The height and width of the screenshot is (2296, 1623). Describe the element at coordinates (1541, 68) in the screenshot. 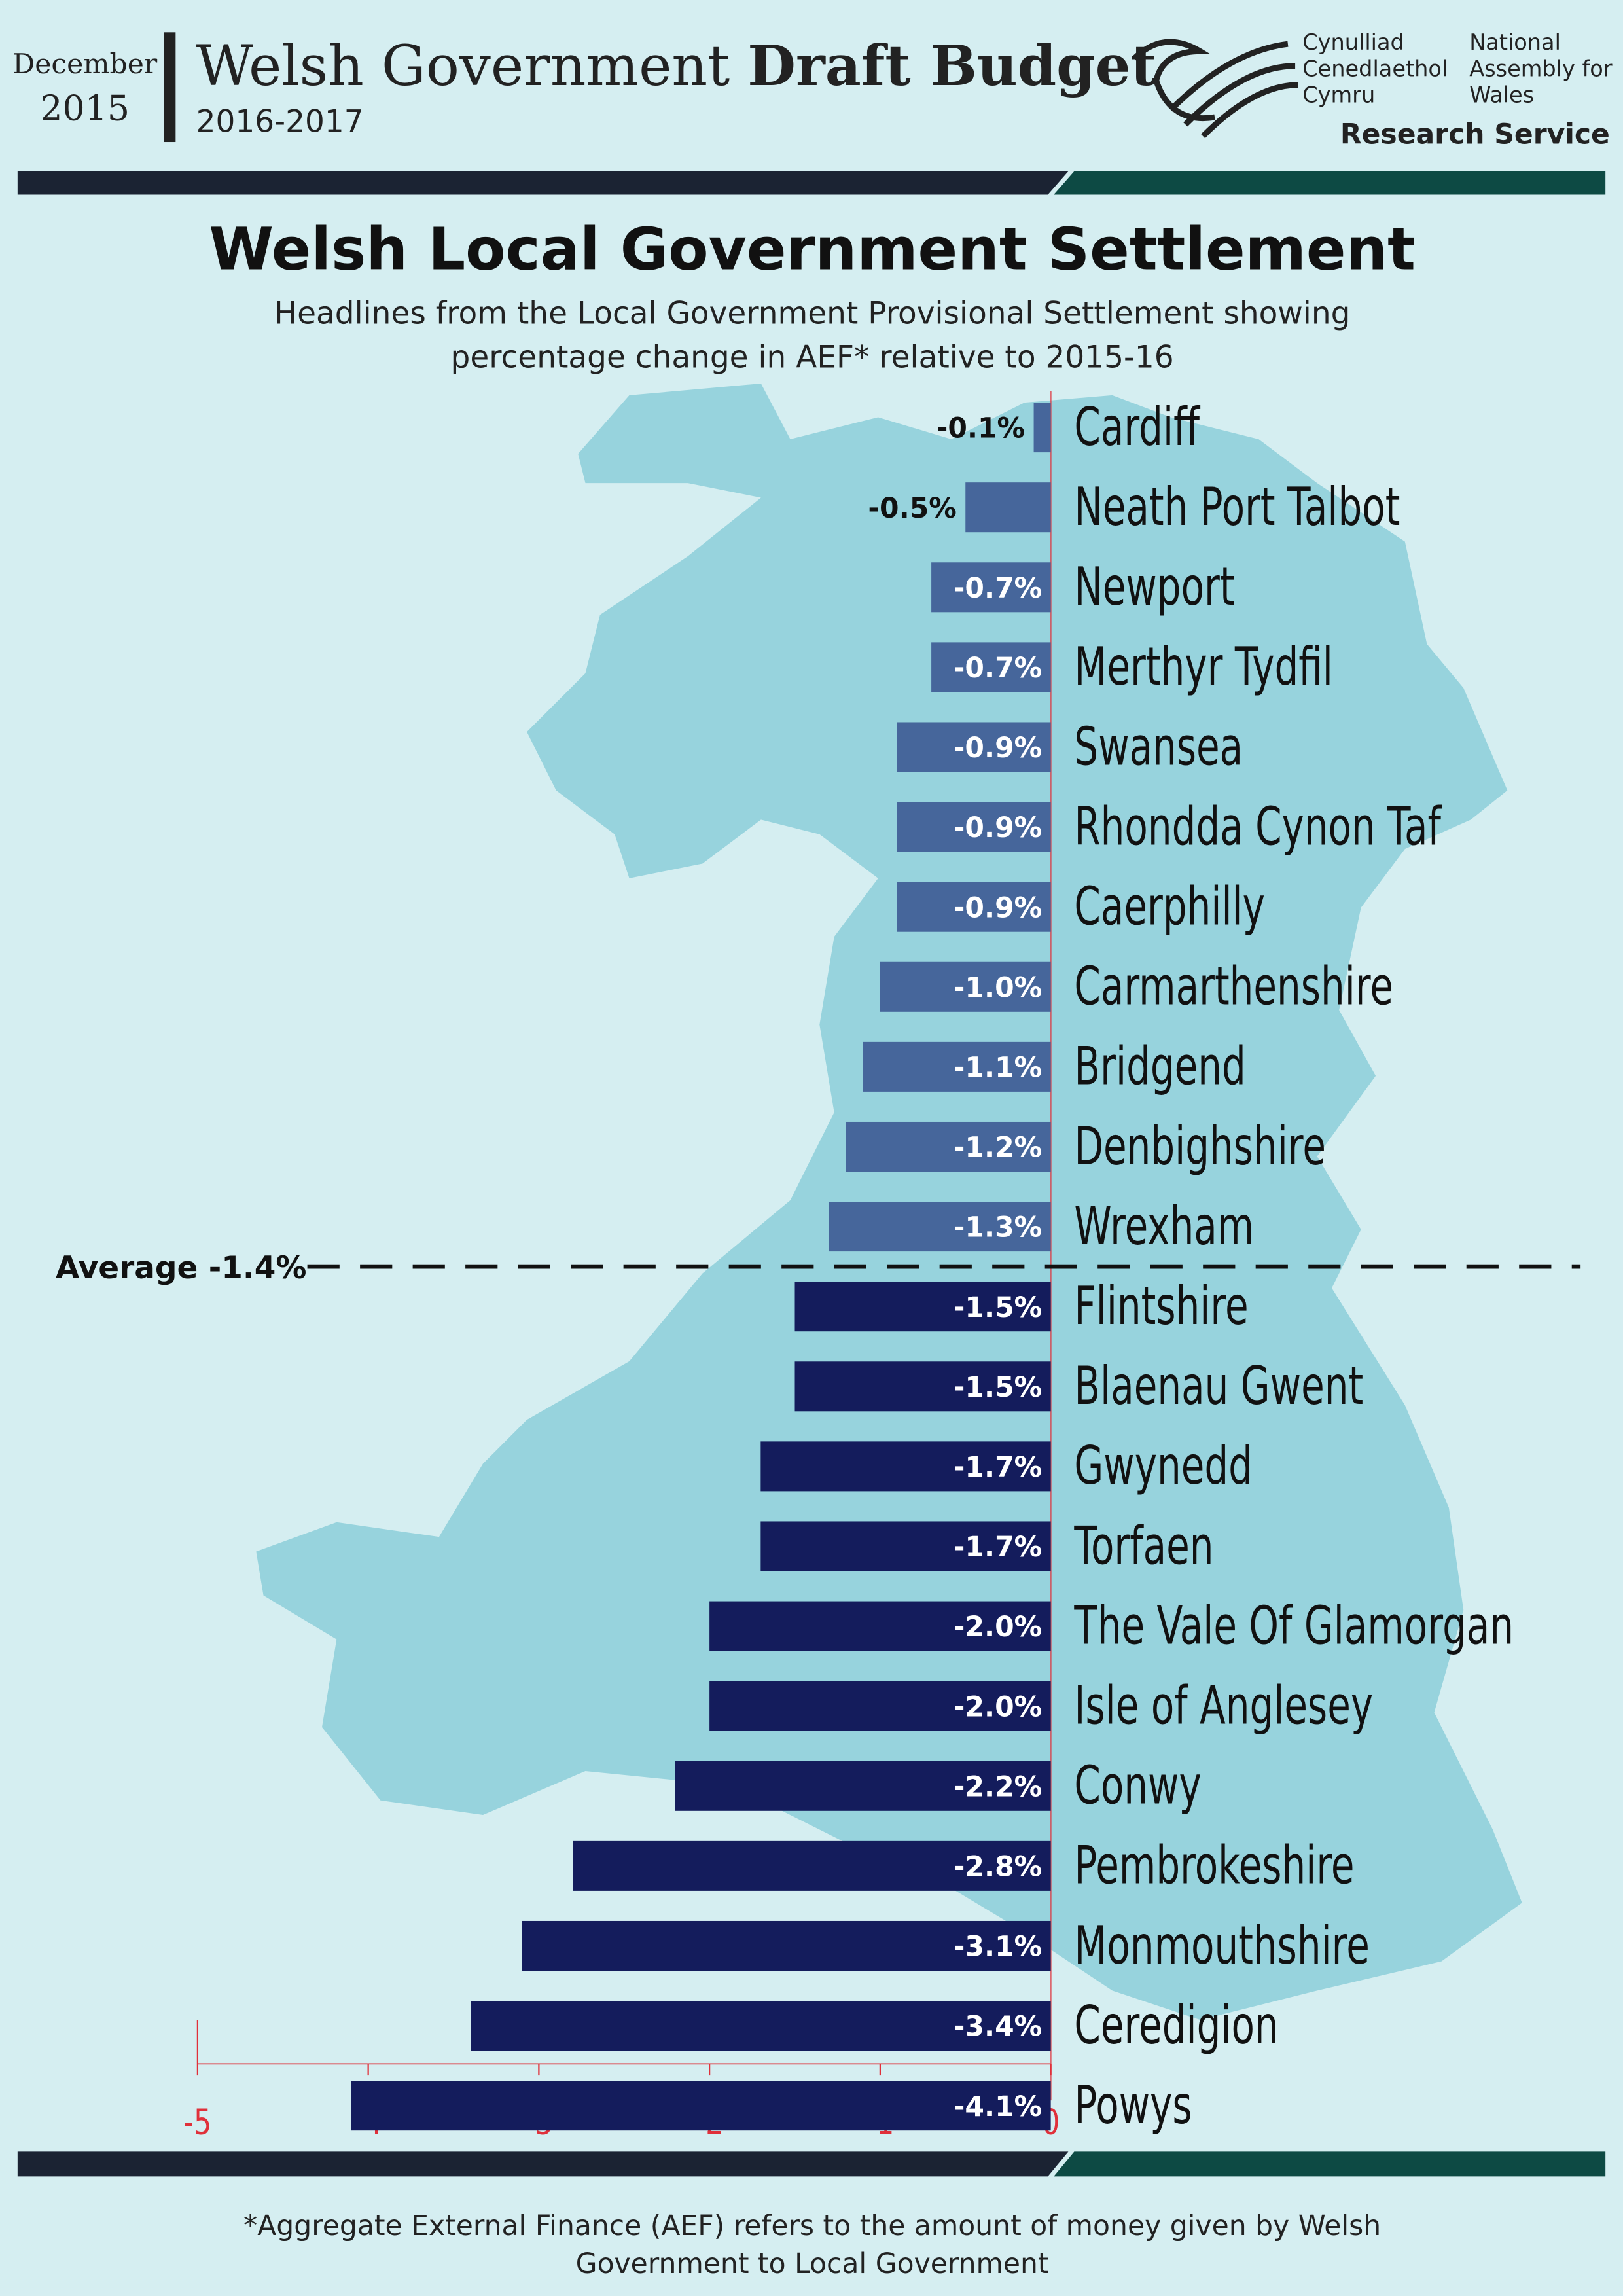

I see `logo-line: Assembly for` at that location.